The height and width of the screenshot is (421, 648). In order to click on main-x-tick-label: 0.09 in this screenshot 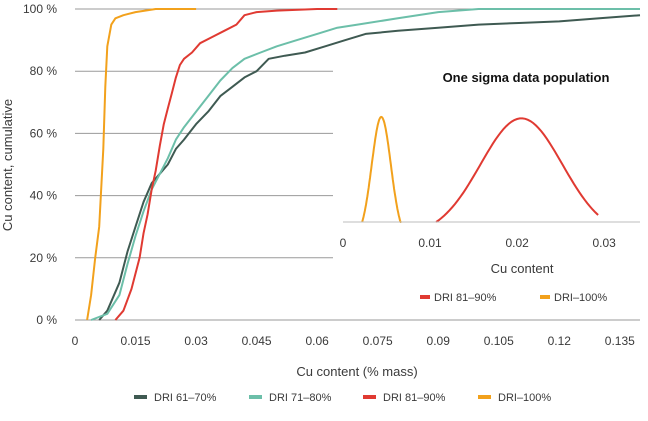, I will do `click(439, 341)`.